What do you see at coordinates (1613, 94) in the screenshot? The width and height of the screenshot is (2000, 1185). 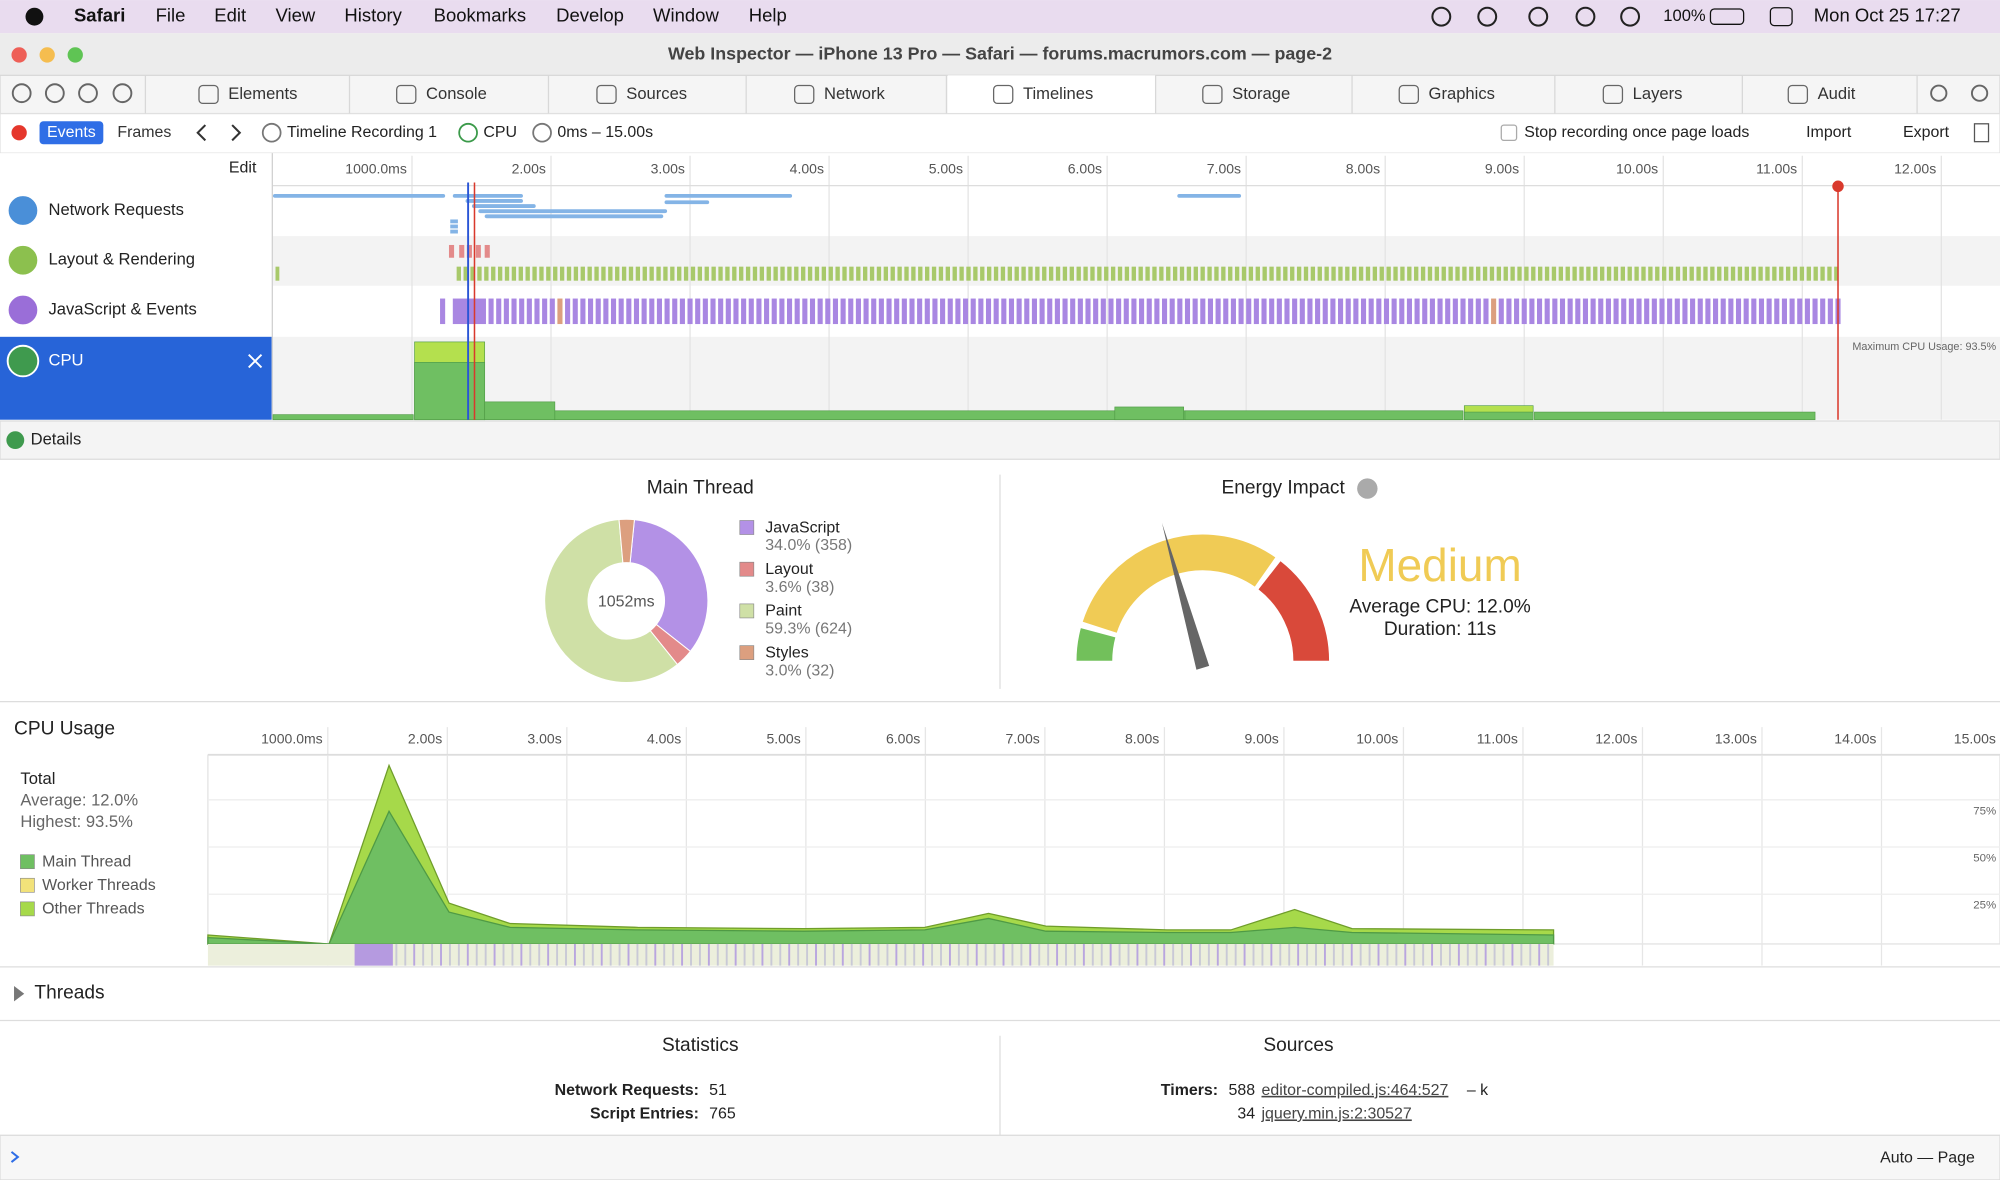 I see `tab-icon` at bounding box center [1613, 94].